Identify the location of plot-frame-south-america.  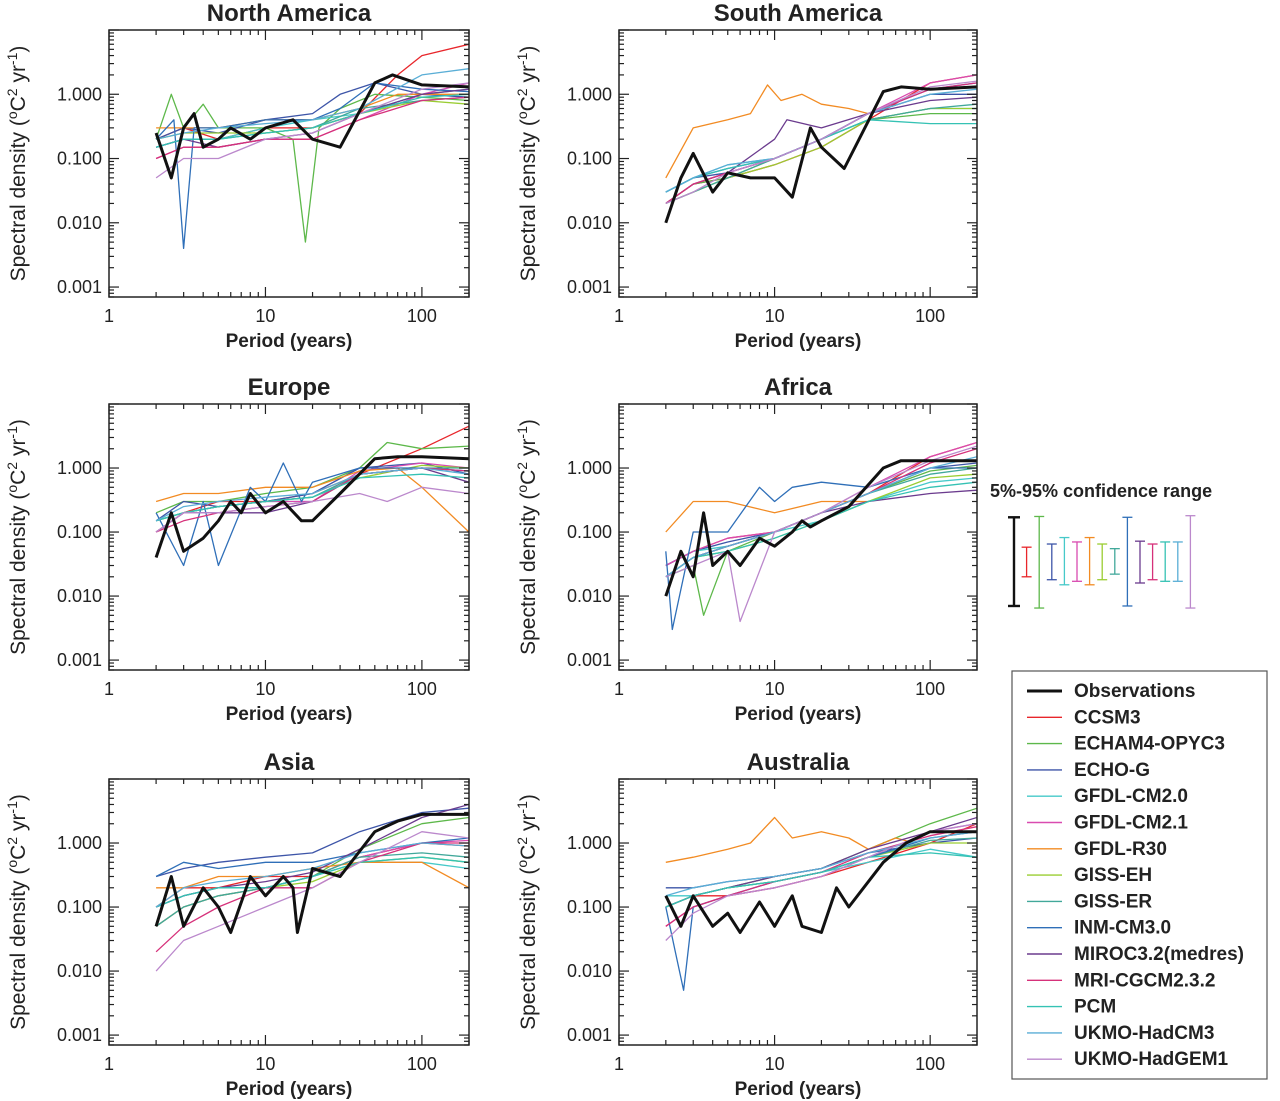
(798, 163).